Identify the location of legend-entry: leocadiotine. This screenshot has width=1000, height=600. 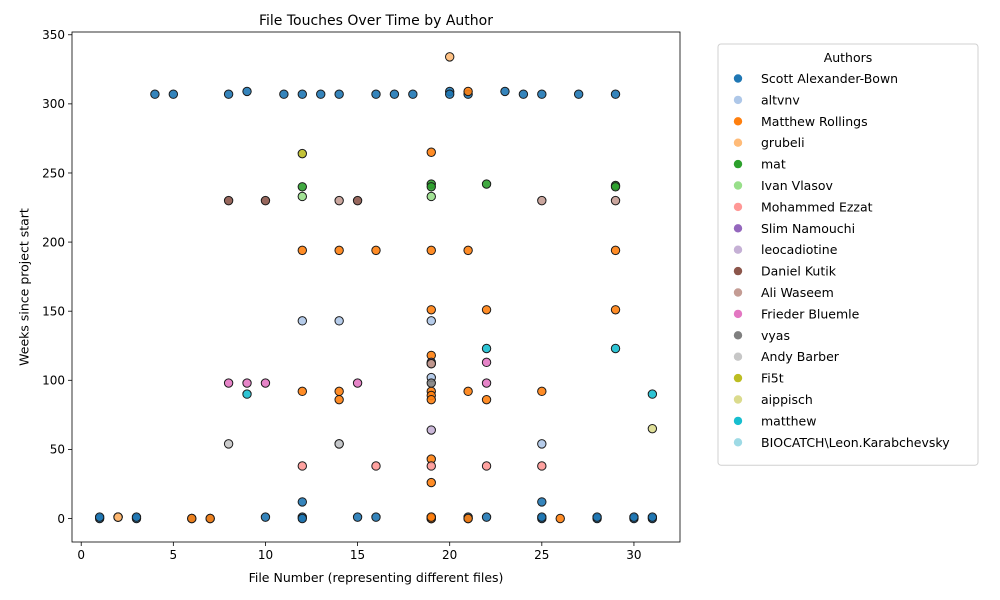
(785, 249).